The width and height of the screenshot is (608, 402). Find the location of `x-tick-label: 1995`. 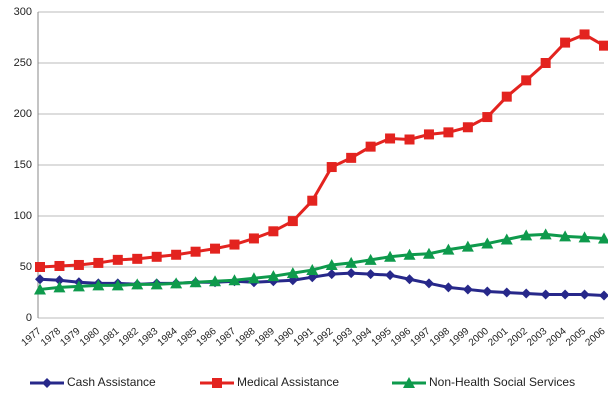

x-tick-label: 1995 is located at coordinates (382, 337).